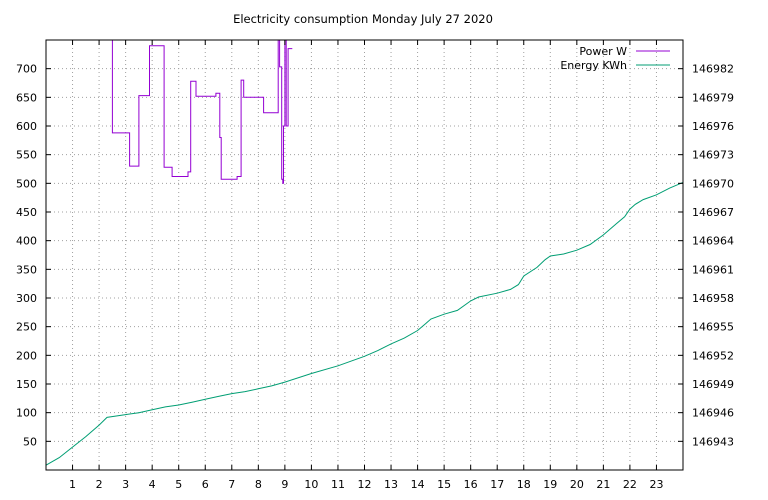 Image resolution: width=768 pixels, height=500 pixels. Describe the element at coordinates (178, 484) in the screenshot. I see `x-tick-label: 5` at that location.